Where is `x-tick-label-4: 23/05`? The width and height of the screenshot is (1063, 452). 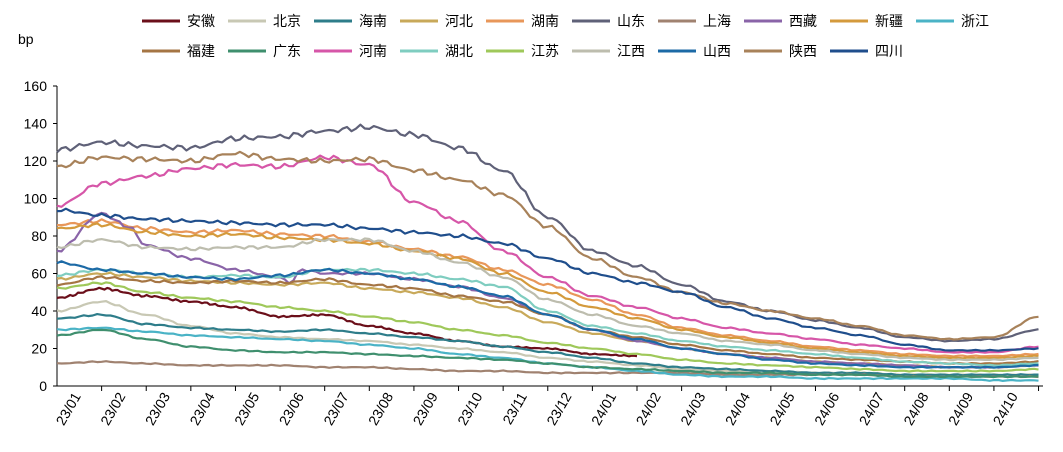
x-tick-label-4: 23/05 is located at coordinates (246, 408).